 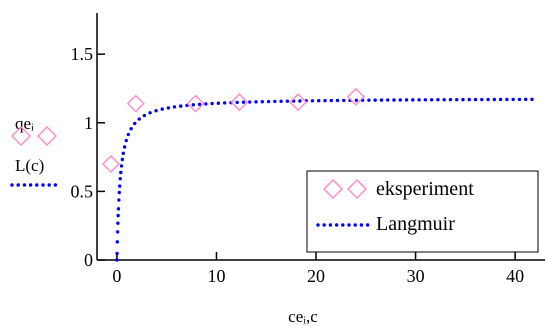 I want to click on x-tick-label: 20, so click(x=316, y=276).